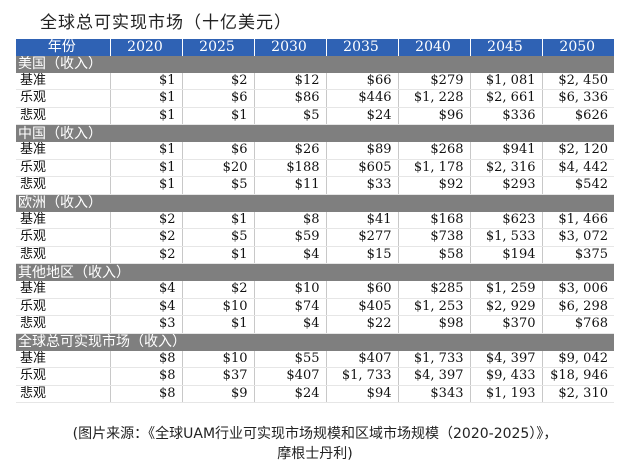  What do you see at coordinates (434, 168) in the screenshot?
I see `table-cell: $1, 178` at bounding box center [434, 168].